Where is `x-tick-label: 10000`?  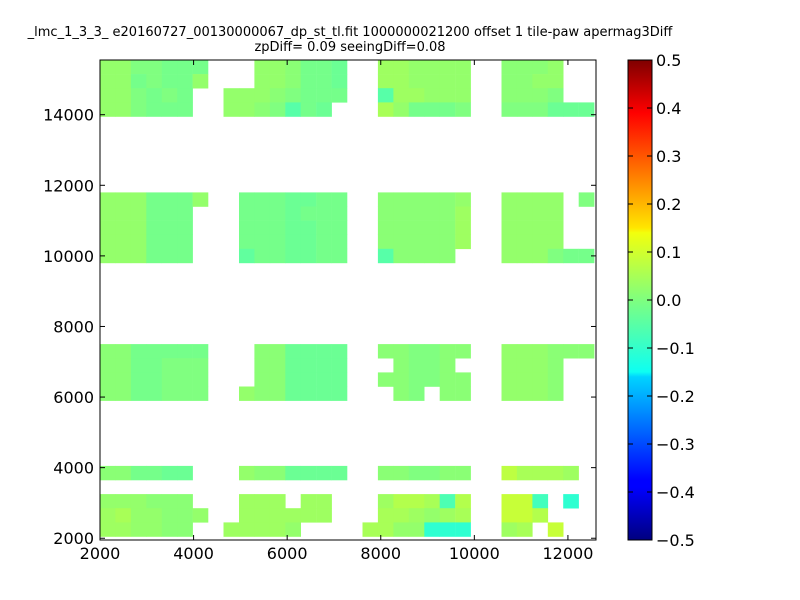
x-tick-label: 10000 is located at coordinates (474, 553).